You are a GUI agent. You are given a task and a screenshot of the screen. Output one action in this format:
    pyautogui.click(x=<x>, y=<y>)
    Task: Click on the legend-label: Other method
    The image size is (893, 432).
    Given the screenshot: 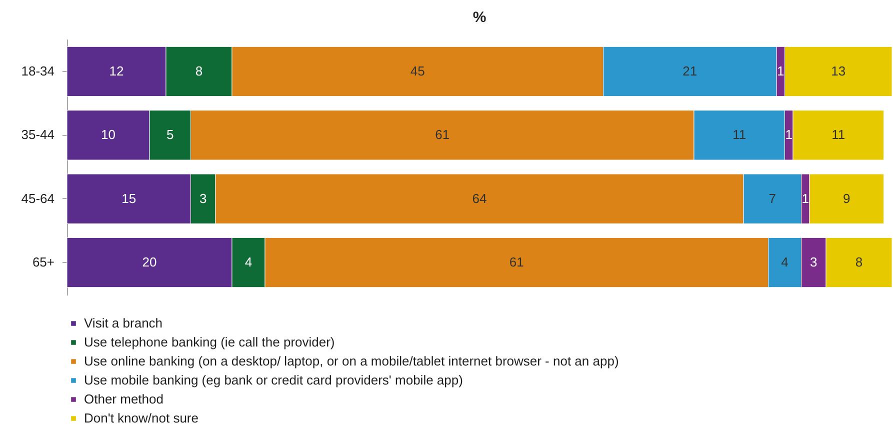 What is the action you would take?
    pyautogui.click(x=124, y=399)
    